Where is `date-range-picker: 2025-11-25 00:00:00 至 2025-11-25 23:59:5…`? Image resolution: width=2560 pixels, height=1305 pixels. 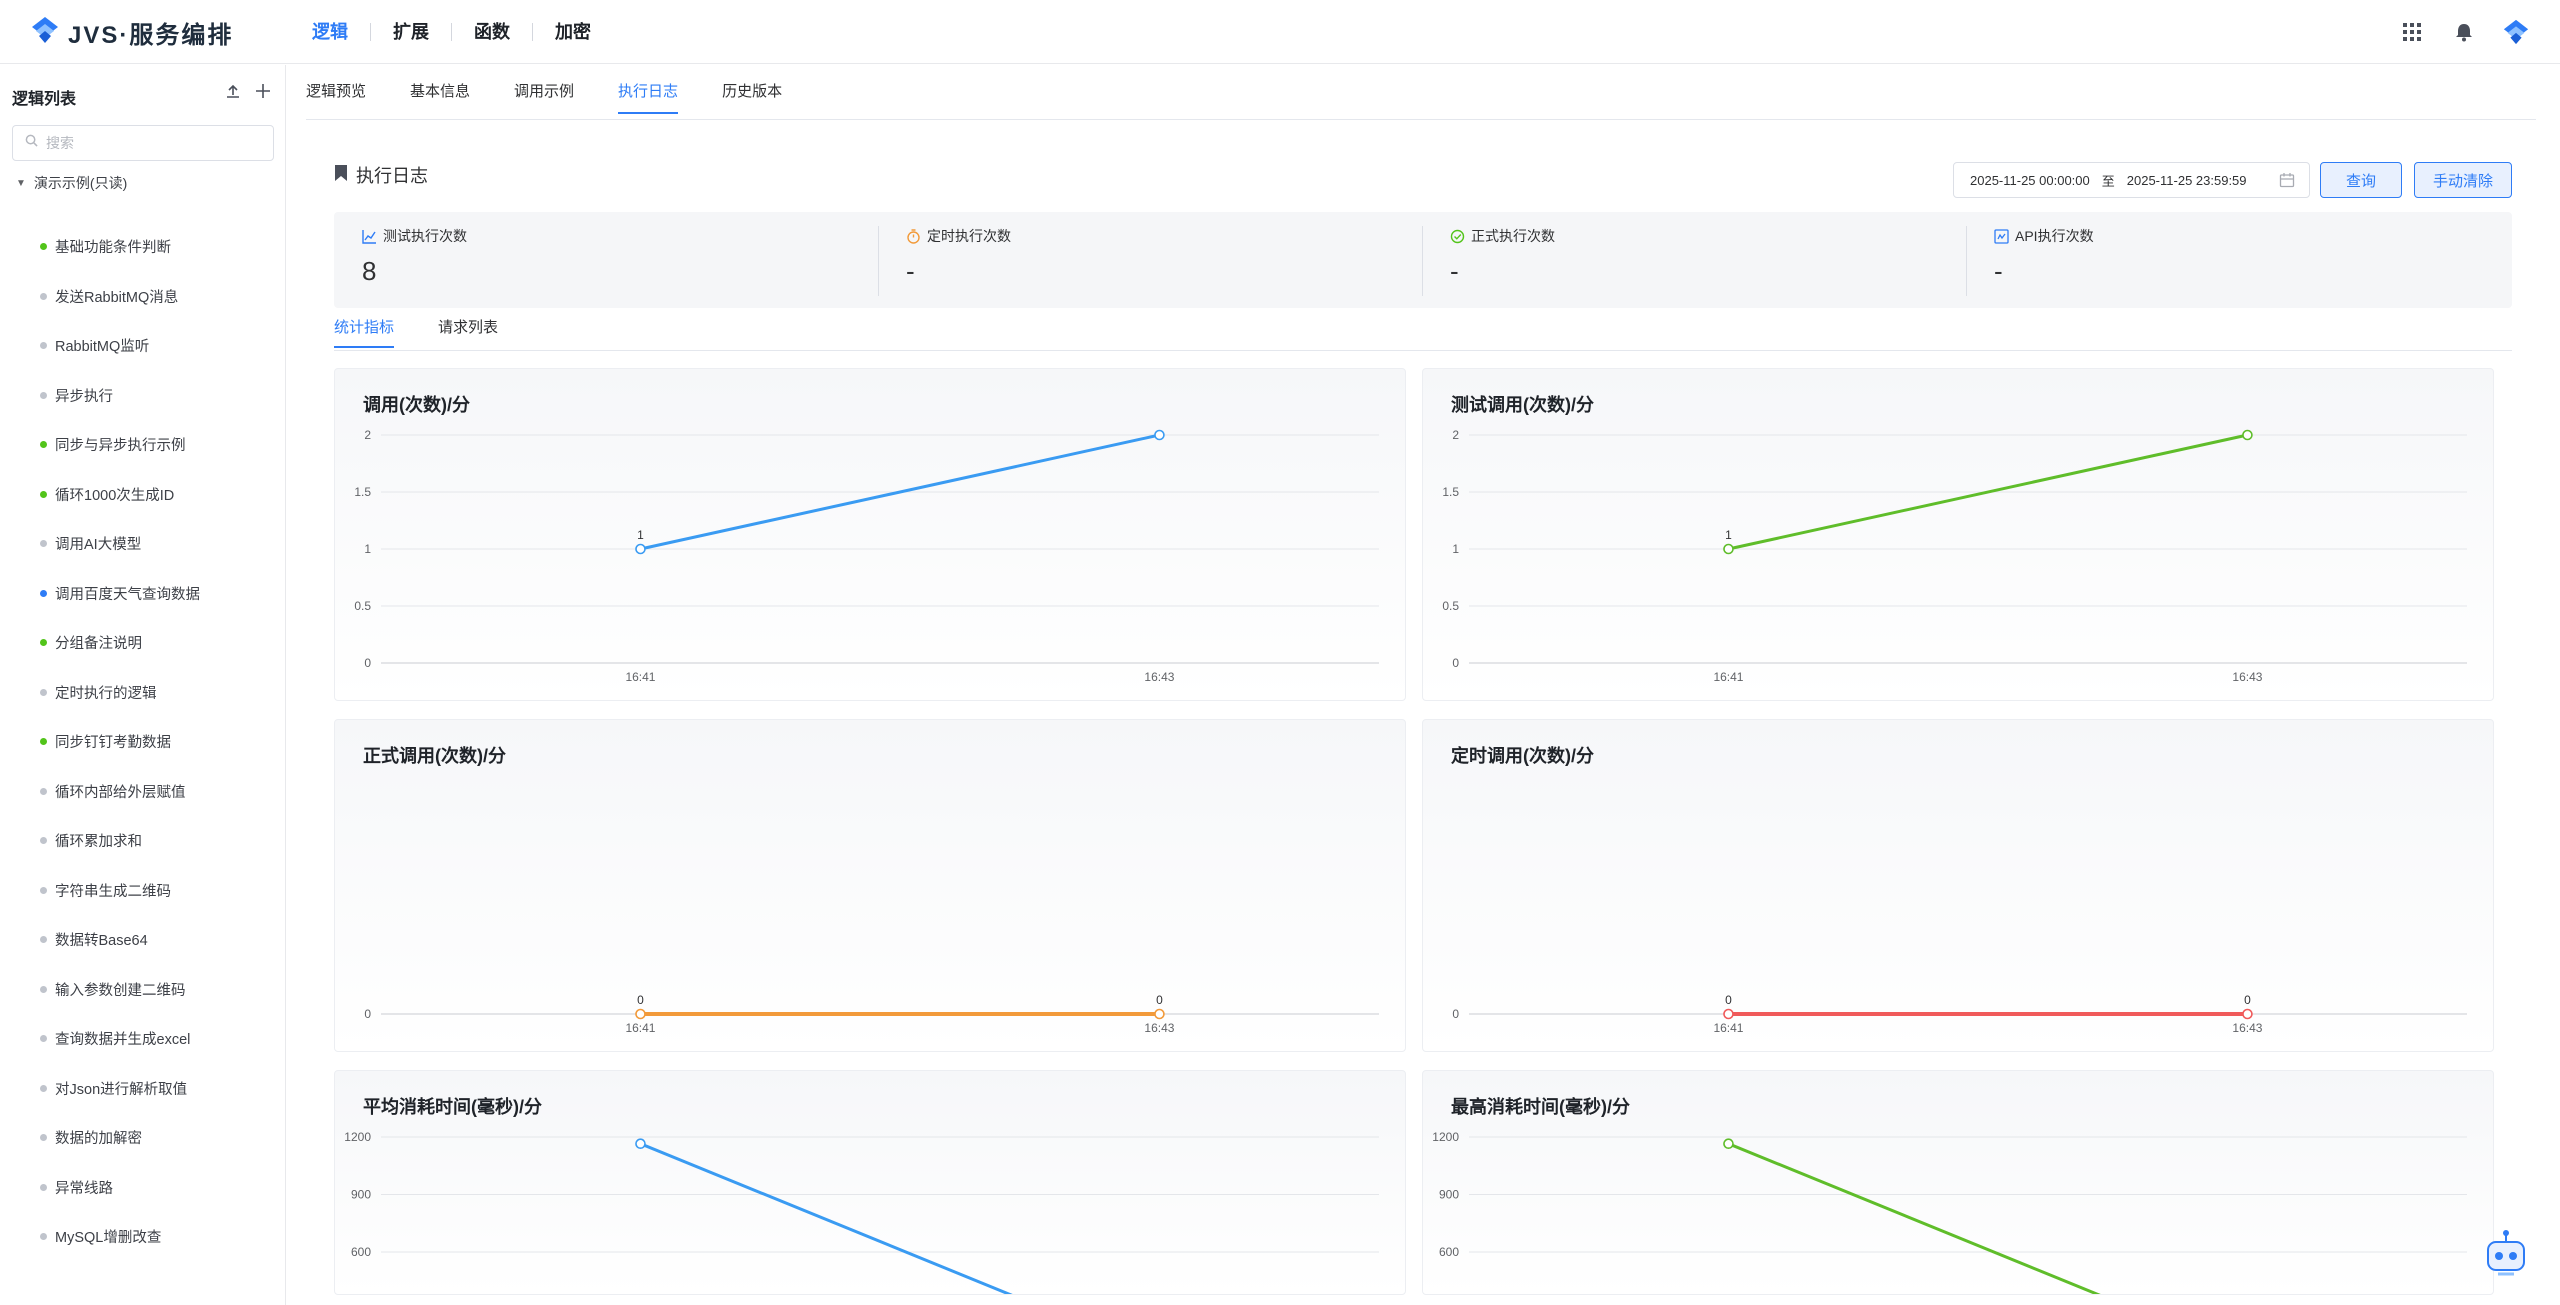
date-range-picker: 2025-11-25 00:00:00 至 2025-11-25 23:59:5… is located at coordinates (2131, 180).